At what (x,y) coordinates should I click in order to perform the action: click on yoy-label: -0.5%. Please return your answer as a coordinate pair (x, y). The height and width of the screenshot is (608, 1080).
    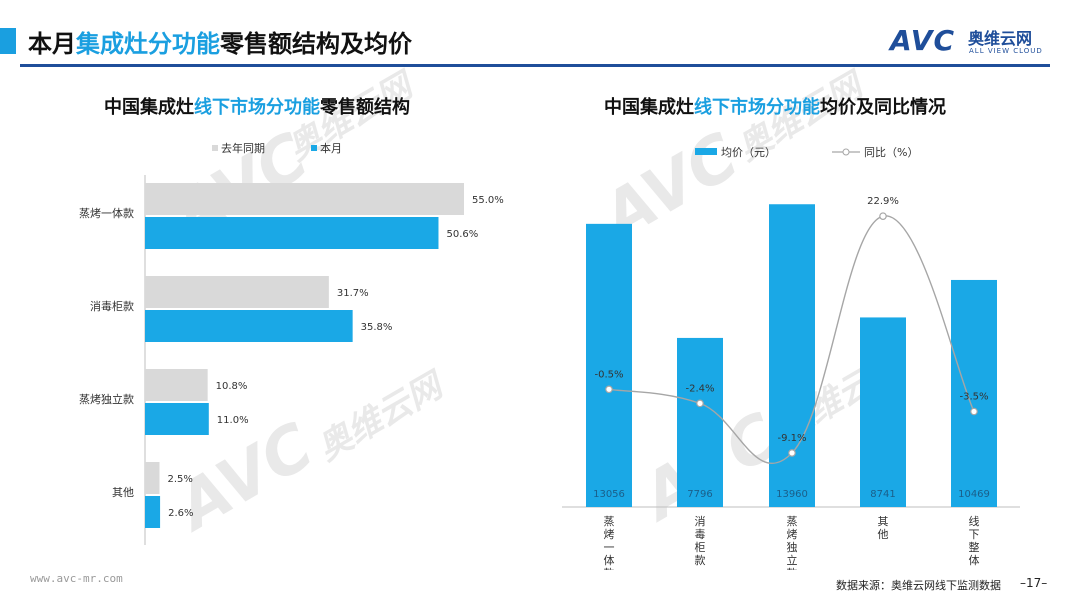
    Looking at the image, I should click on (608, 374).